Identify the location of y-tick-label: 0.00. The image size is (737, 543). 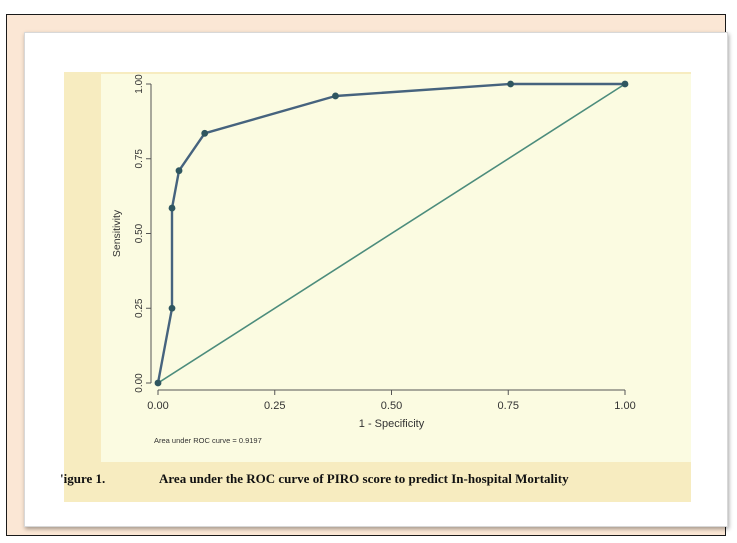
(139, 383).